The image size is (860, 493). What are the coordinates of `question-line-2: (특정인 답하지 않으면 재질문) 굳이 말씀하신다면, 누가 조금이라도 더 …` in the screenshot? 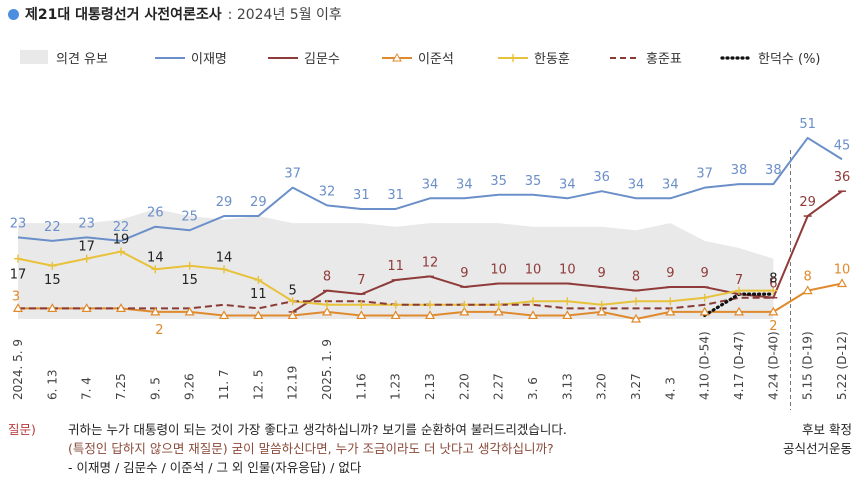 It's located at (311, 448).